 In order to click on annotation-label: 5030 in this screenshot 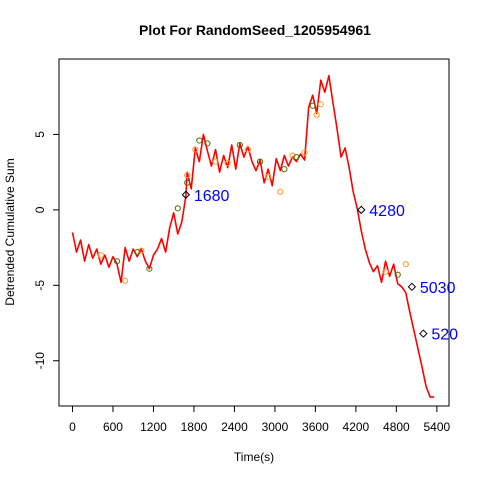, I will do `click(438, 288)`.